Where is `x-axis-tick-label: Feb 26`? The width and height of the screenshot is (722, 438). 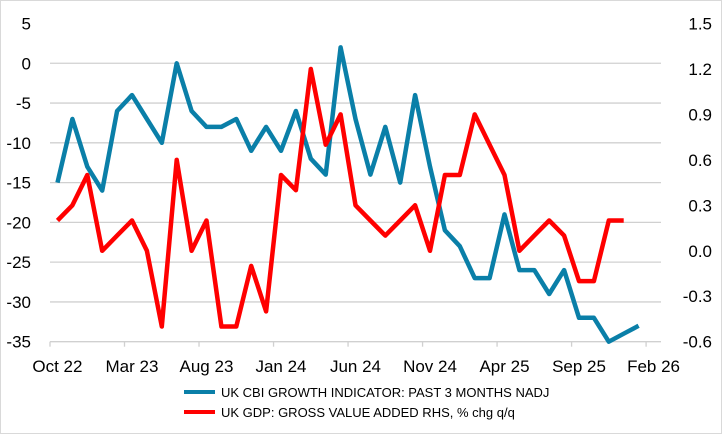 x-axis-tick-label: Feb 26 is located at coordinates (653, 366).